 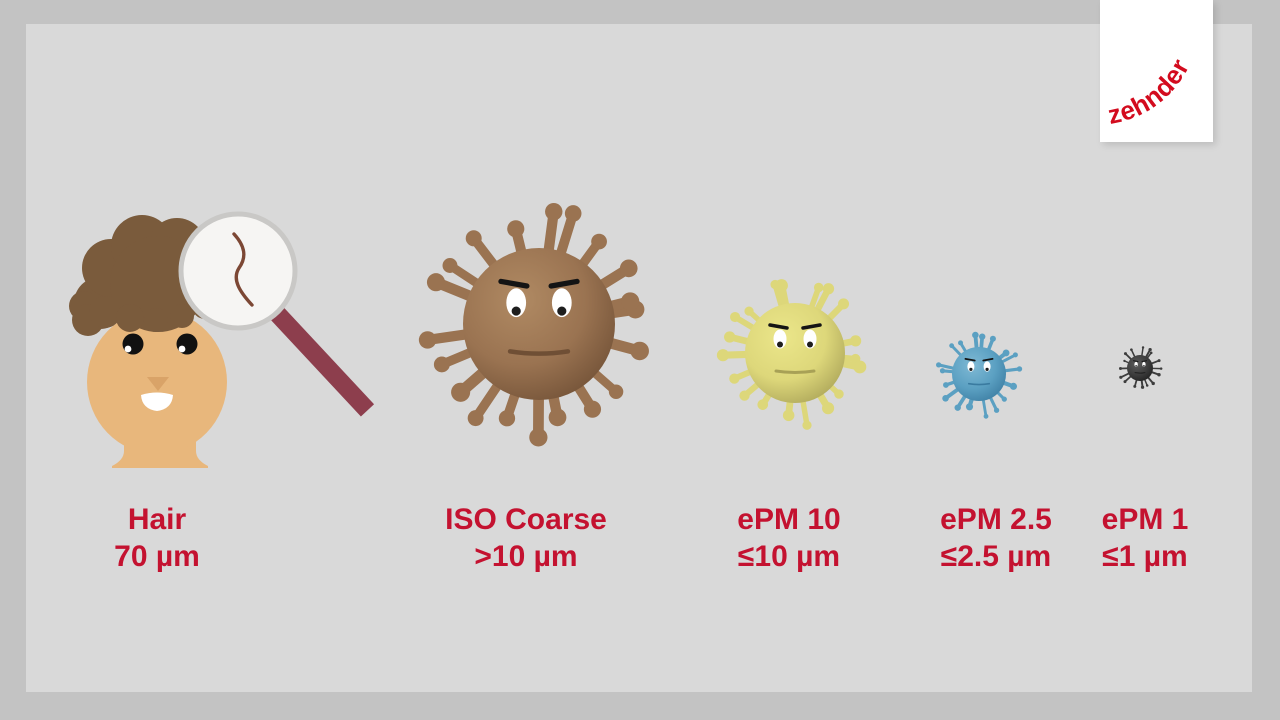 I want to click on label-iso-coarse-name: ISO Coarse, so click(x=526, y=519).